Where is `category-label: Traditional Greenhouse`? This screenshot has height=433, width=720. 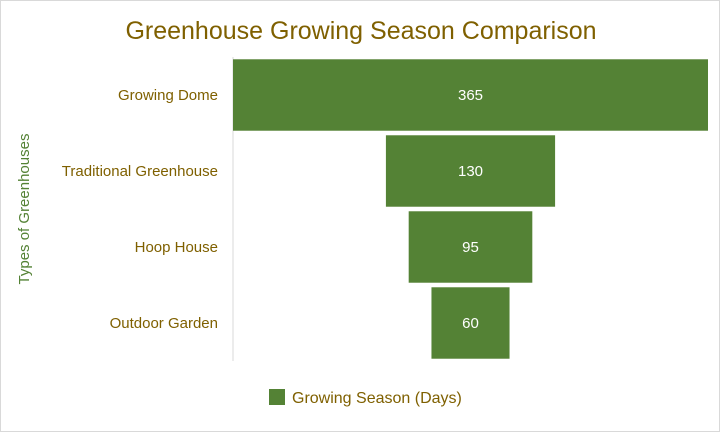
category-label: Traditional Greenhouse is located at coordinates (140, 171).